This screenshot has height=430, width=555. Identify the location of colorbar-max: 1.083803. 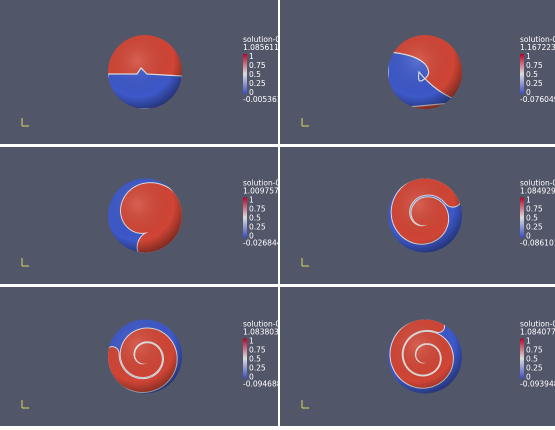
(261, 332).